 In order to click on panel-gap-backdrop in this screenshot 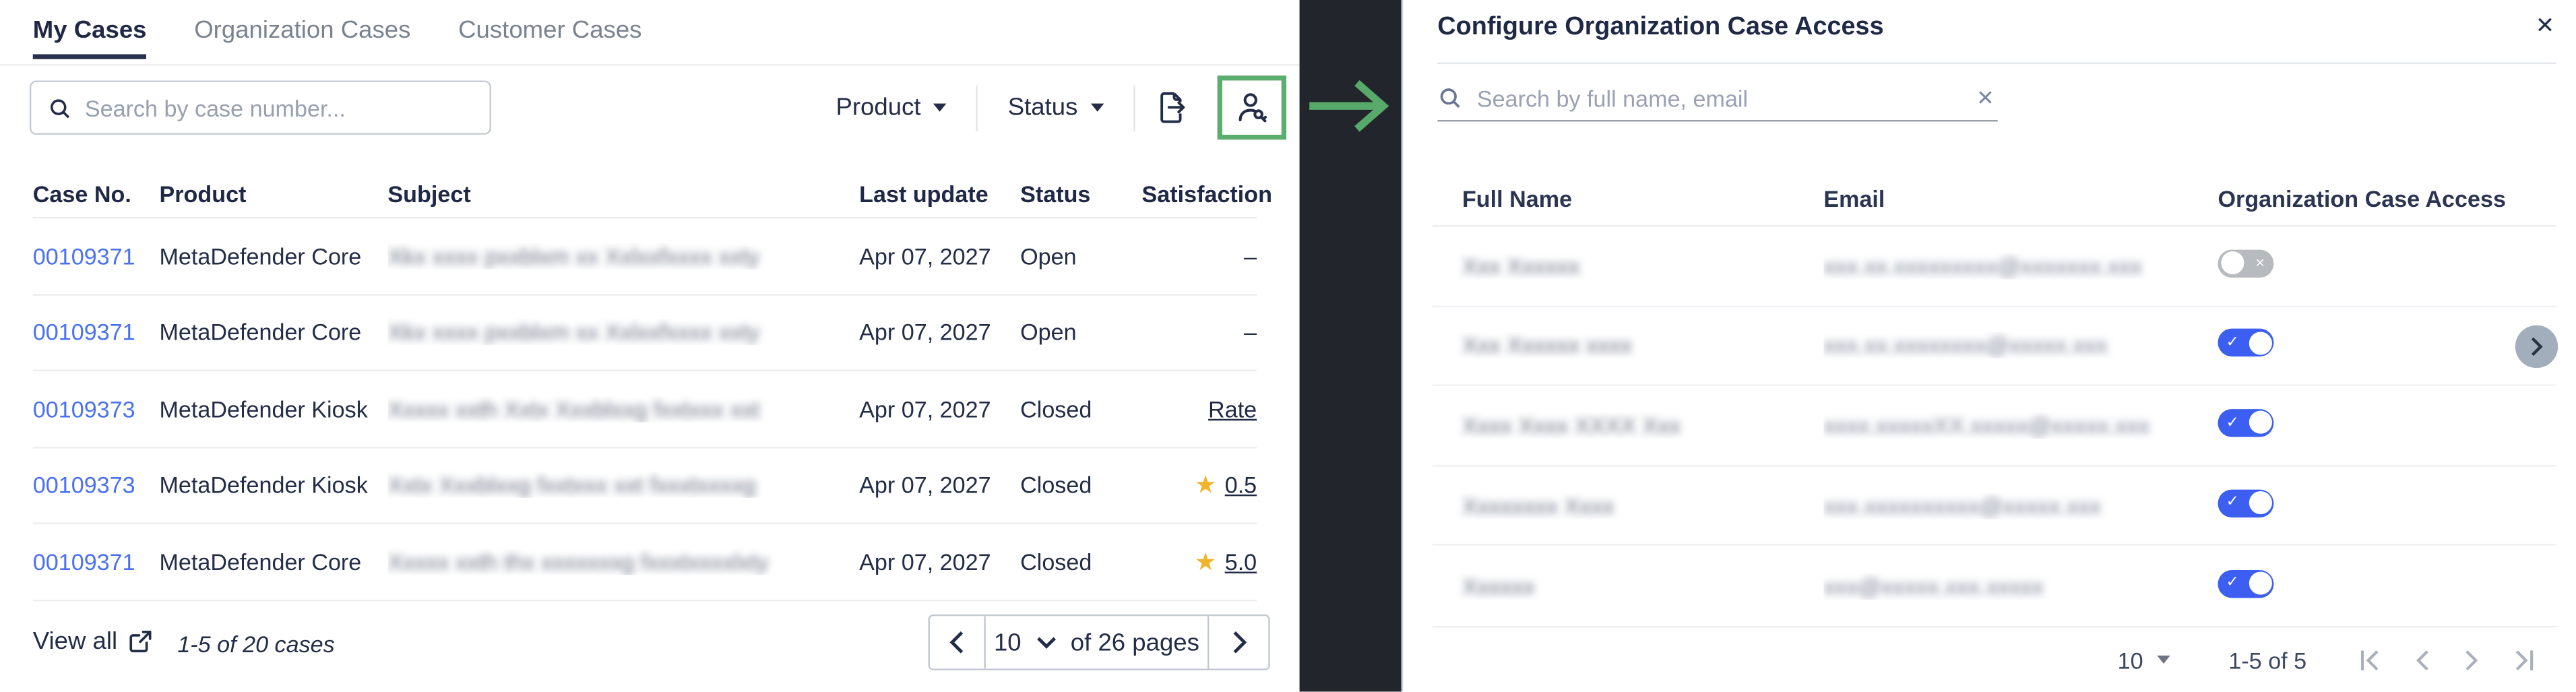, I will do `click(1350, 346)`.